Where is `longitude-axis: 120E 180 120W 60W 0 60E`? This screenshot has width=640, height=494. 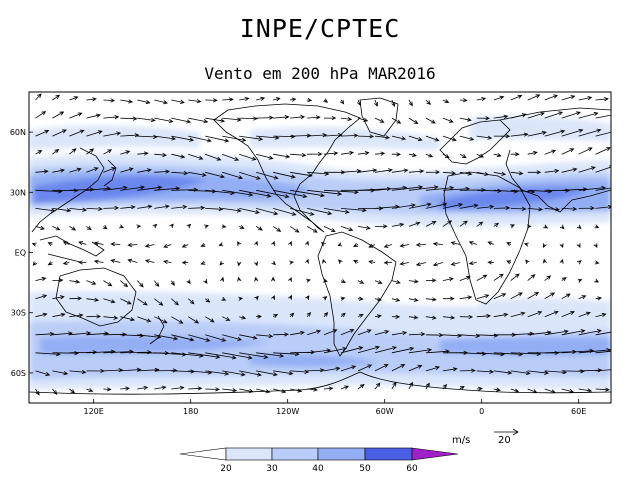 longitude-axis: 120E 180 120W 60W 0 60E is located at coordinates (335, 407).